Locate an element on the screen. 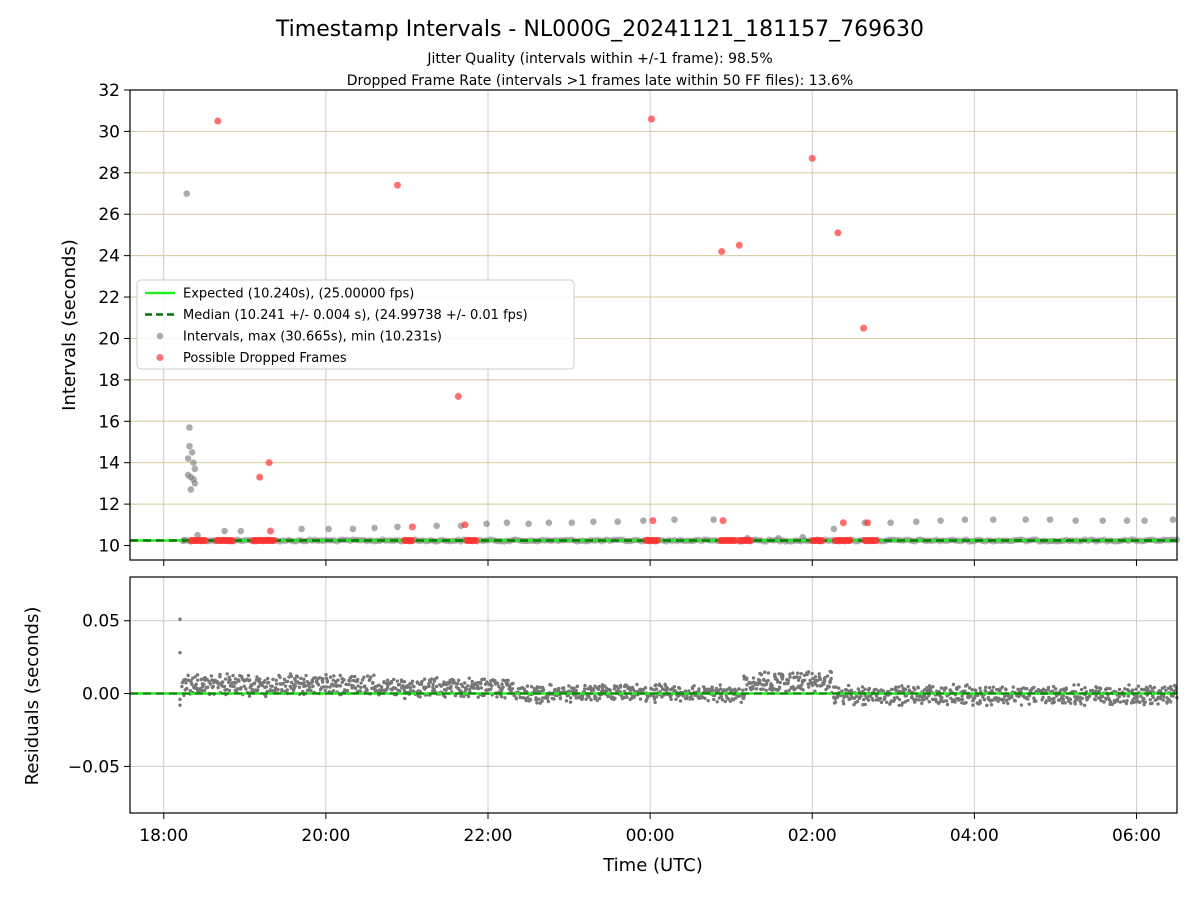 Image resolution: width=1200 pixels, height=900 pixels. legend-entry-label: Possible Dropped Frames is located at coordinates (265, 358).